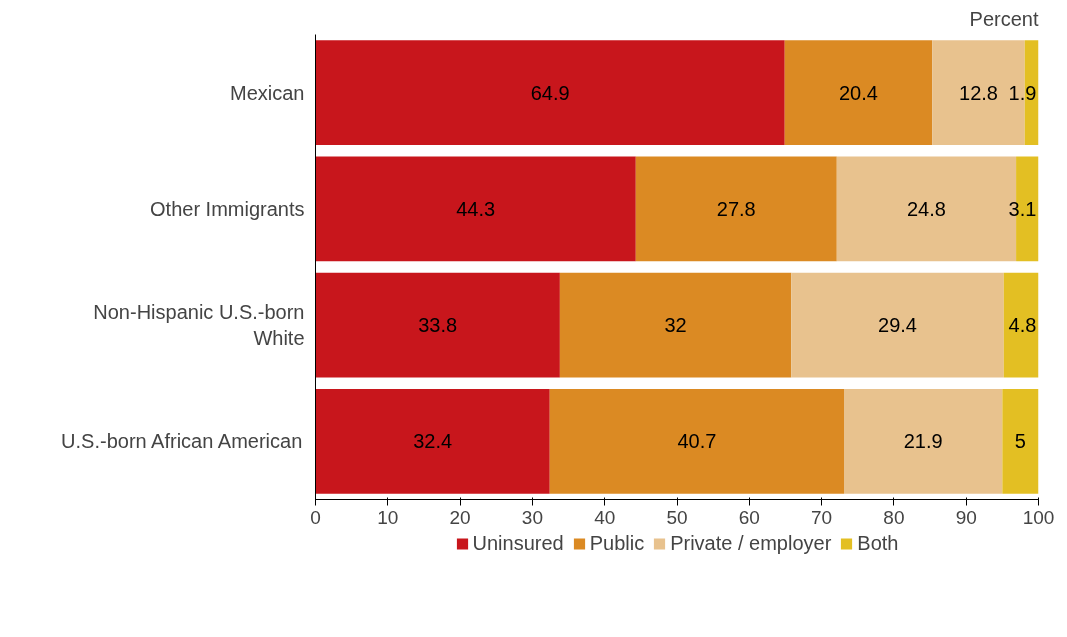 The height and width of the screenshot is (637, 1067). I want to click on text: Percent, so click(1004, 18).